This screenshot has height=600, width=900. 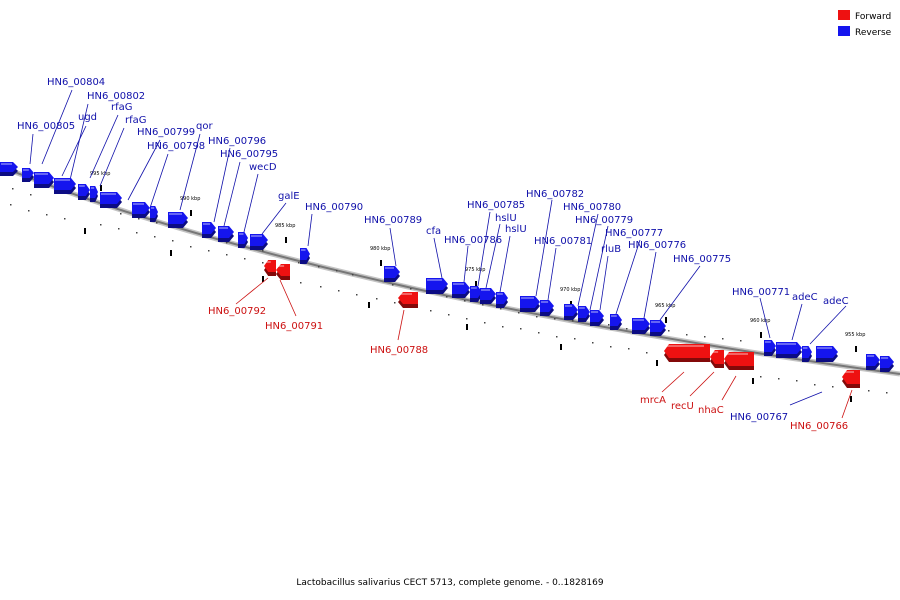 What do you see at coordinates (467, 327) in the screenshot?
I see `minor-mark` at bounding box center [467, 327].